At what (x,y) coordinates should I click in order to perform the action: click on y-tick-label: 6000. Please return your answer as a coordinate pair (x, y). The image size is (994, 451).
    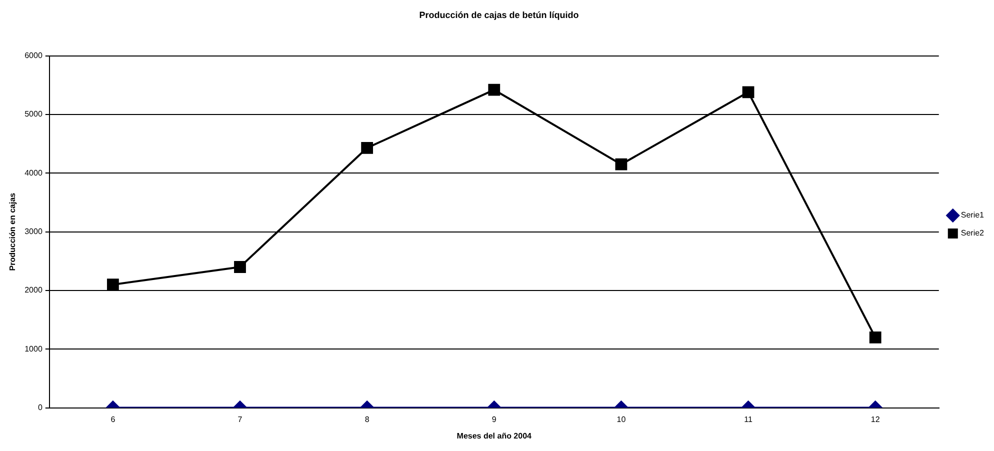
    Looking at the image, I should click on (33, 55).